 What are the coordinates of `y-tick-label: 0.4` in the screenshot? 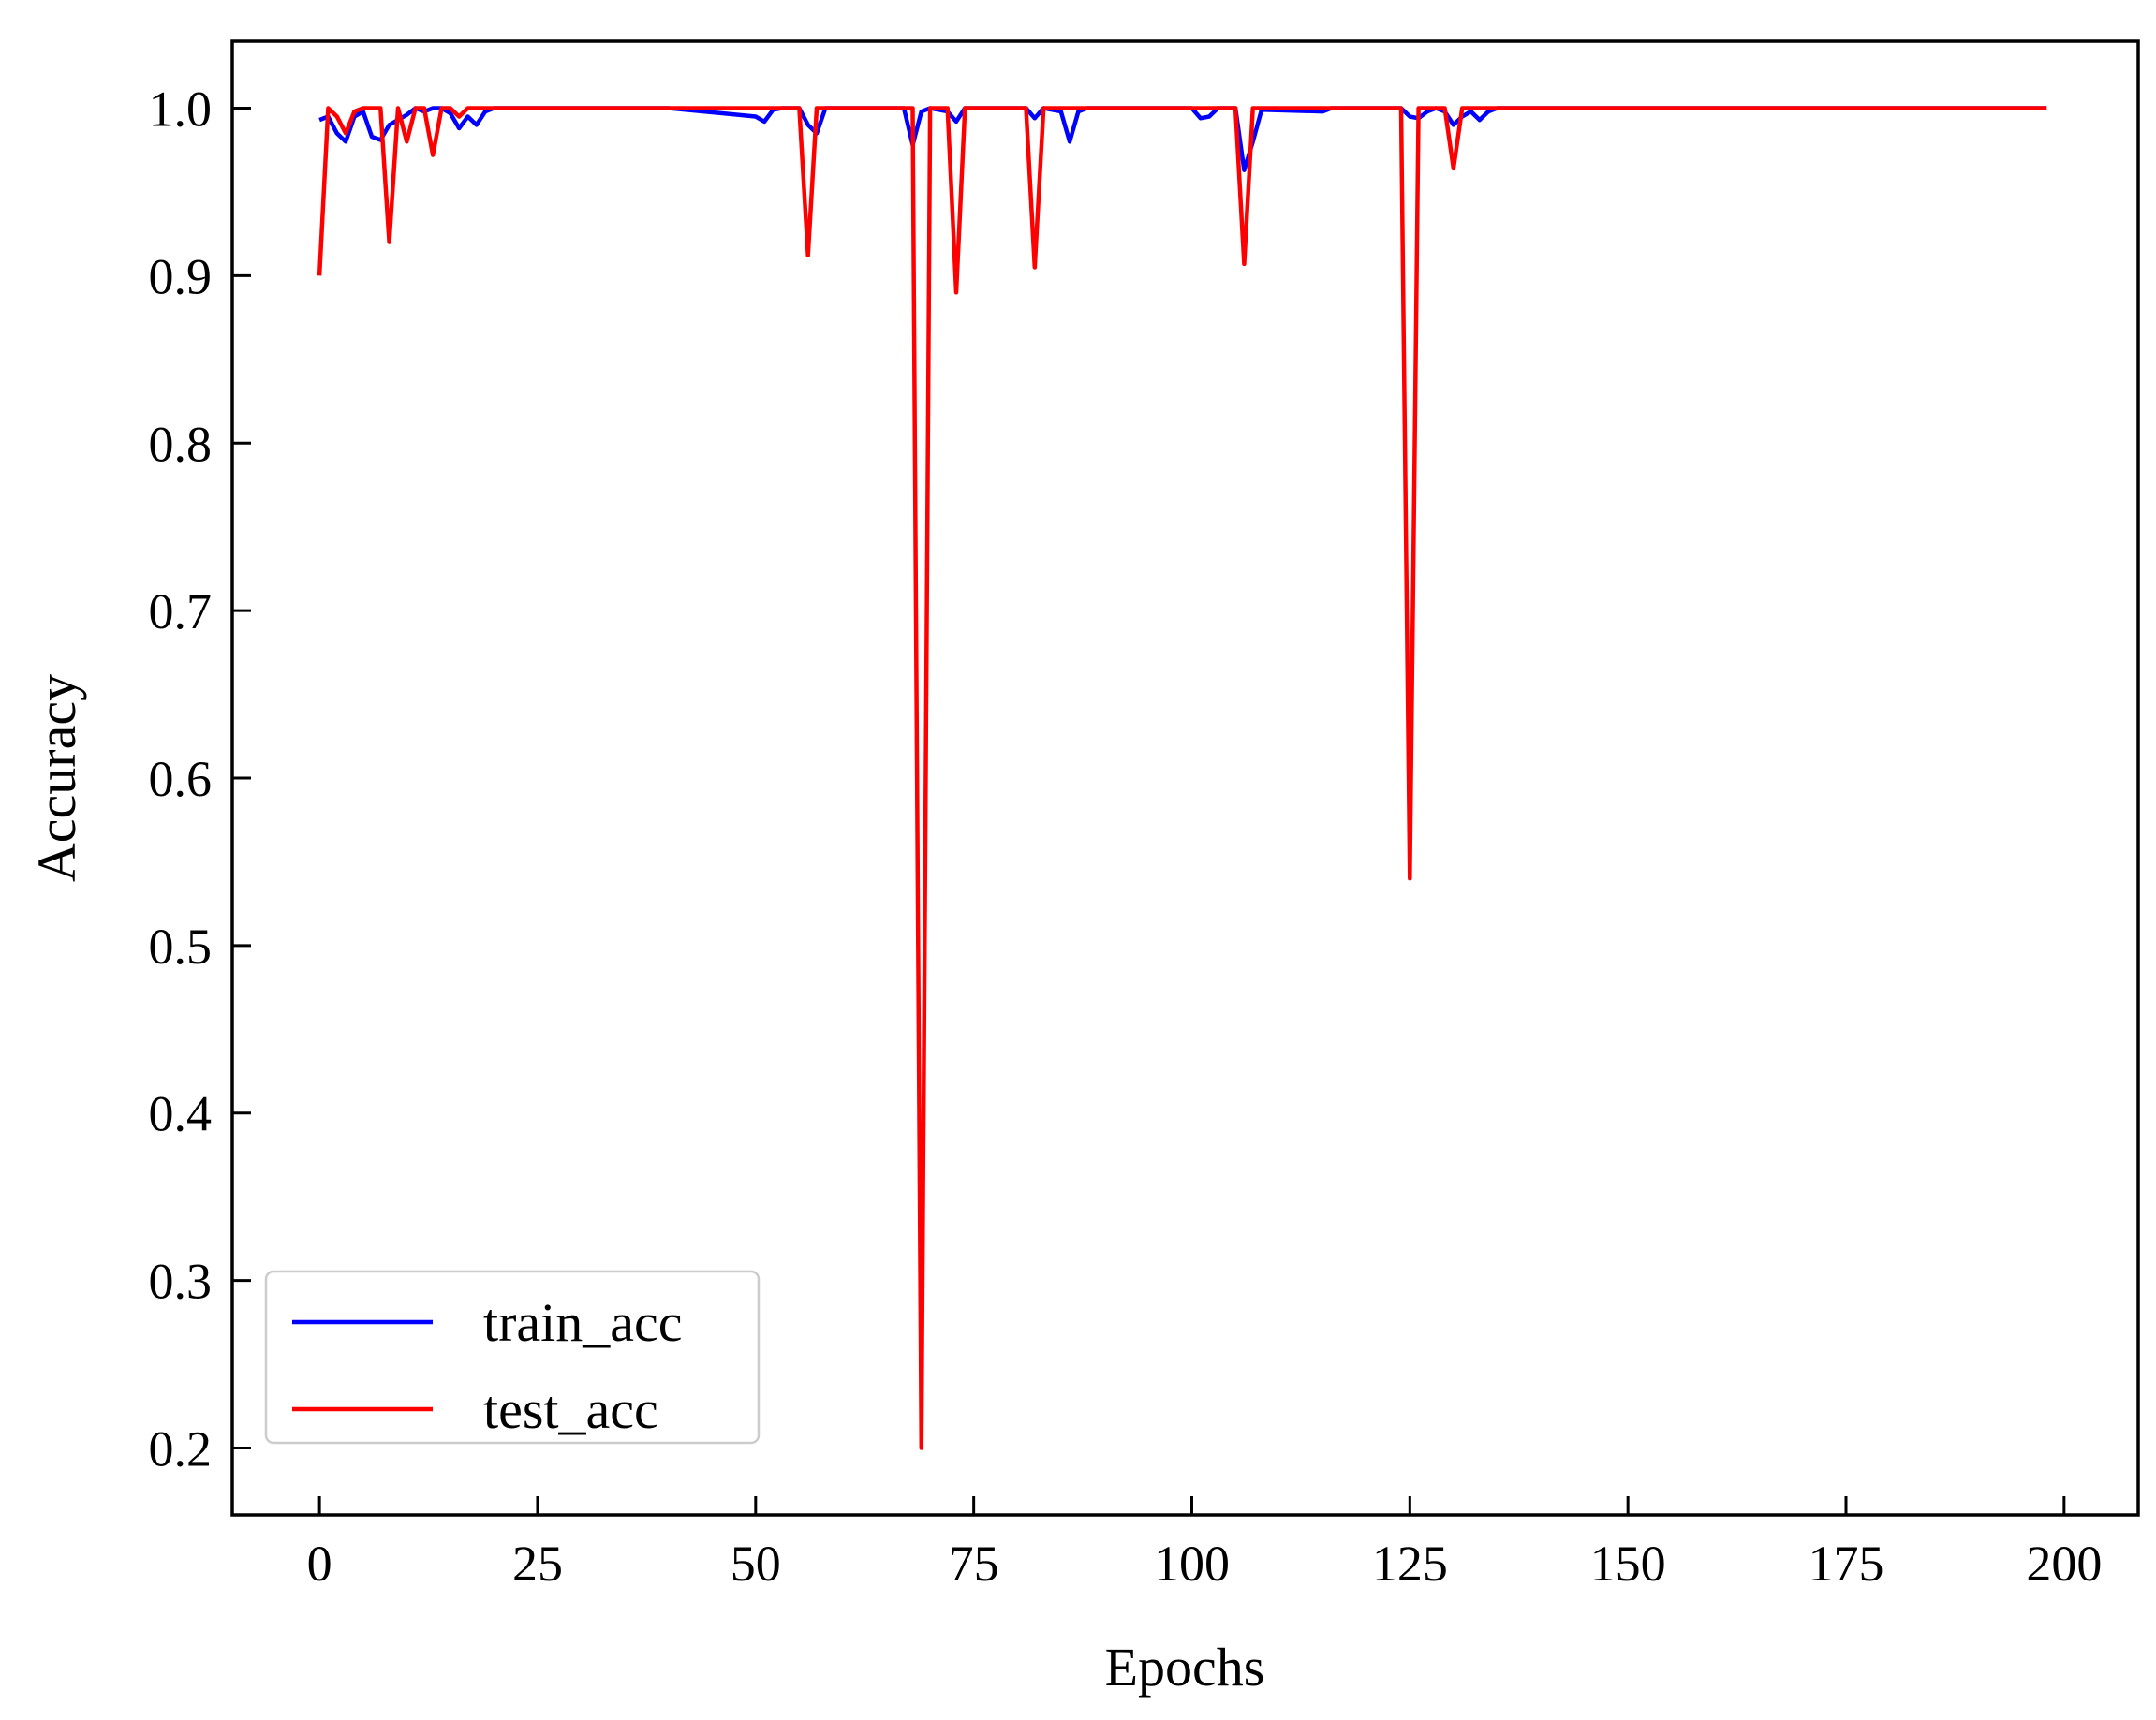 It's located at (181, 1114).